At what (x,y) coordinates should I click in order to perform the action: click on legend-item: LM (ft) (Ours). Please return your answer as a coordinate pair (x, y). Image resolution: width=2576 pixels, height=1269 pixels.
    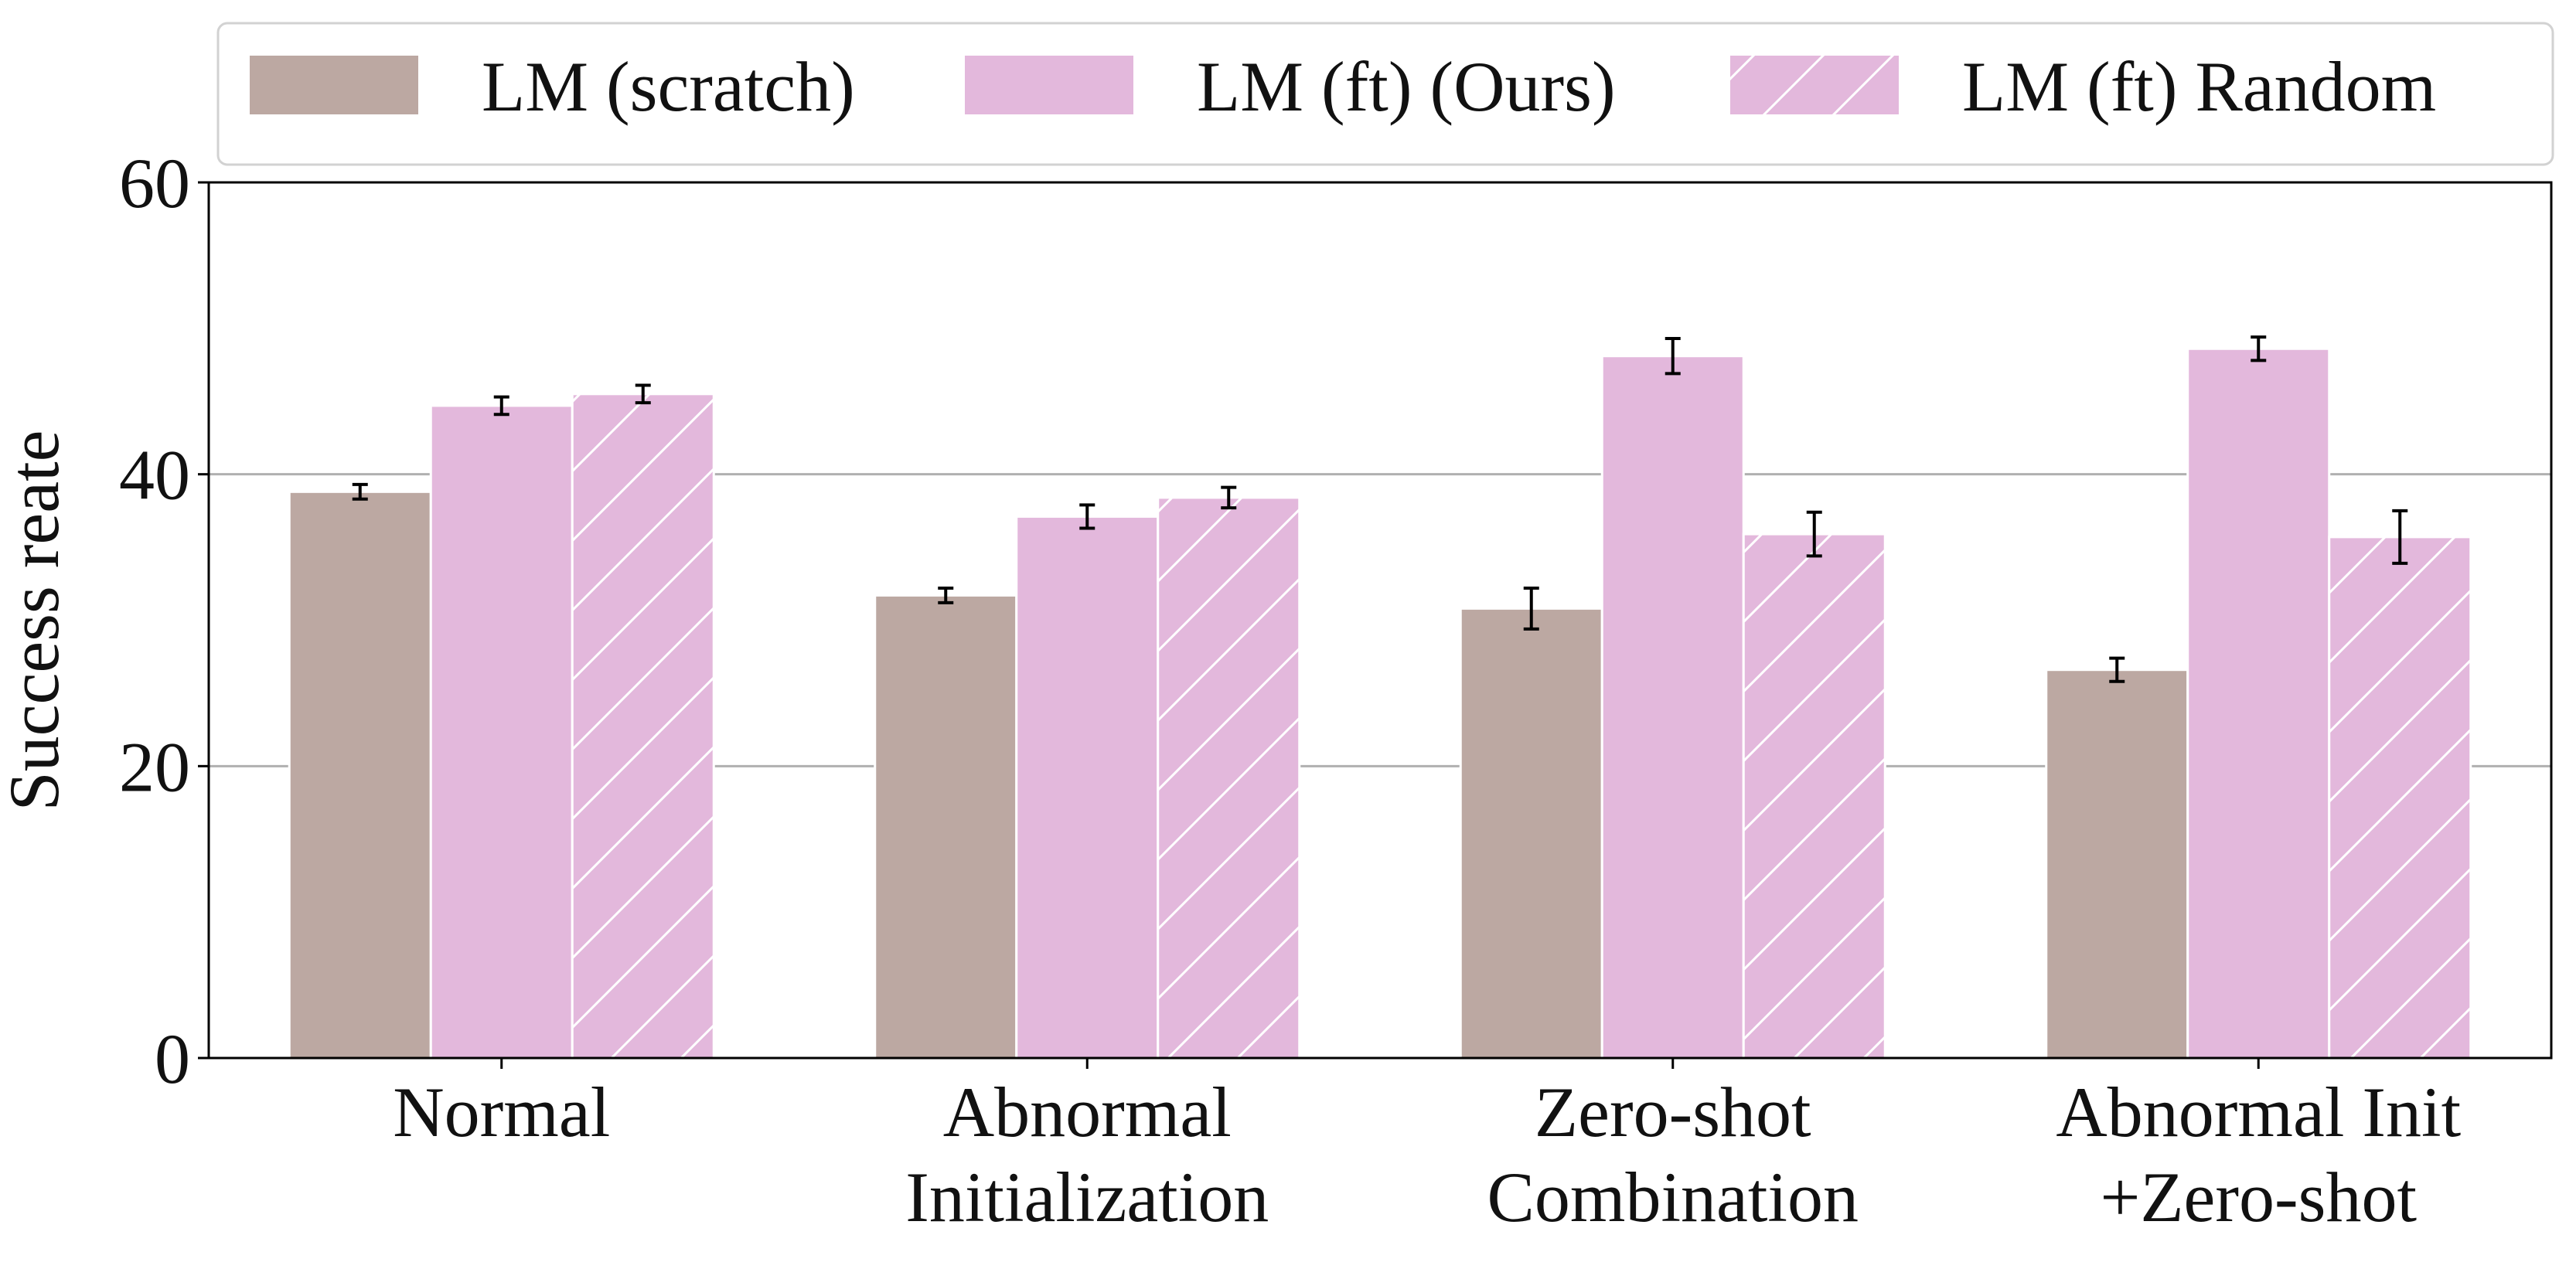
    Looking at the image, I should click on (1290, 86).